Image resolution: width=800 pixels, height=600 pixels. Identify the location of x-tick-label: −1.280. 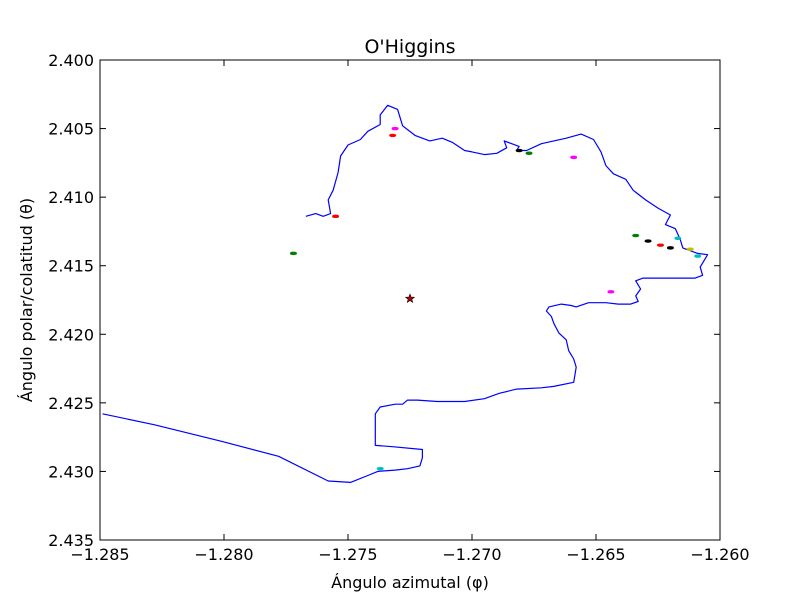
(223, 554).